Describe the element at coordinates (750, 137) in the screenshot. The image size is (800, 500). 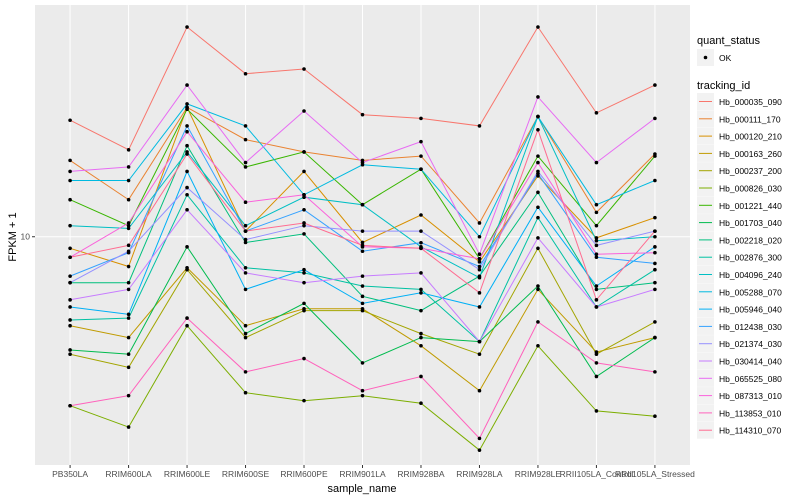
I see `legend-label: Hb_000120_210` at that location.